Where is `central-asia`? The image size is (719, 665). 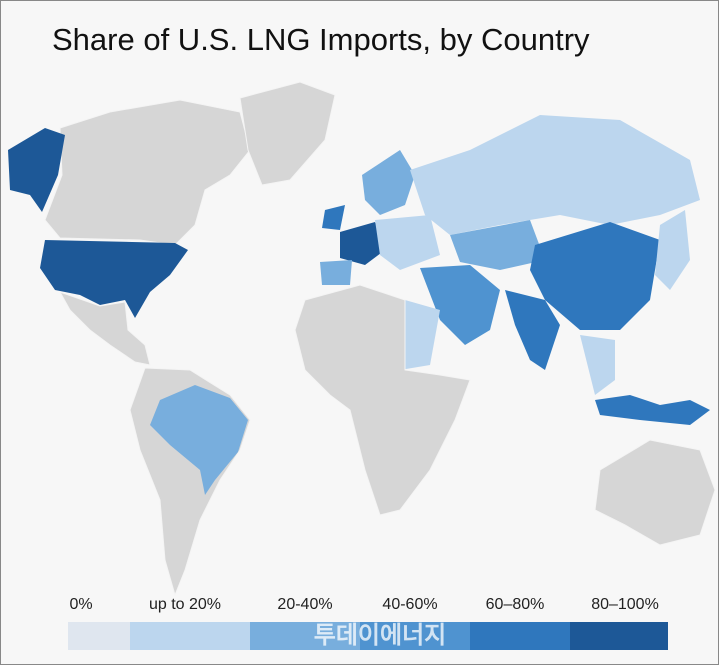
central-asia is located at coordinates (497, 245).